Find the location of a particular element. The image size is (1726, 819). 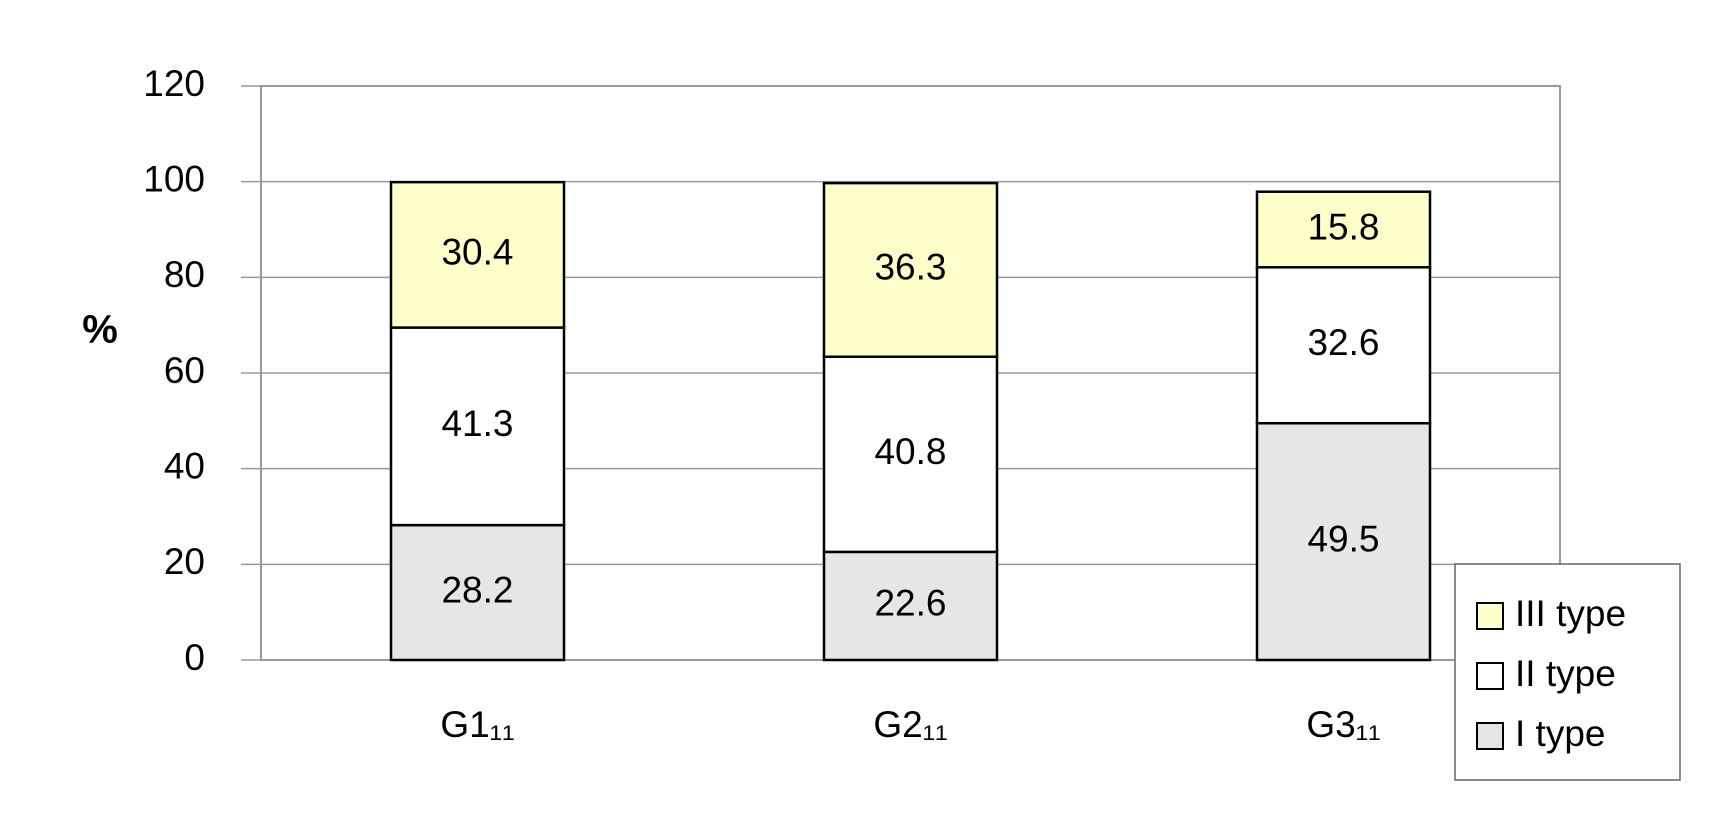

data-label: 30.4 is located at coordinates (477, 252).